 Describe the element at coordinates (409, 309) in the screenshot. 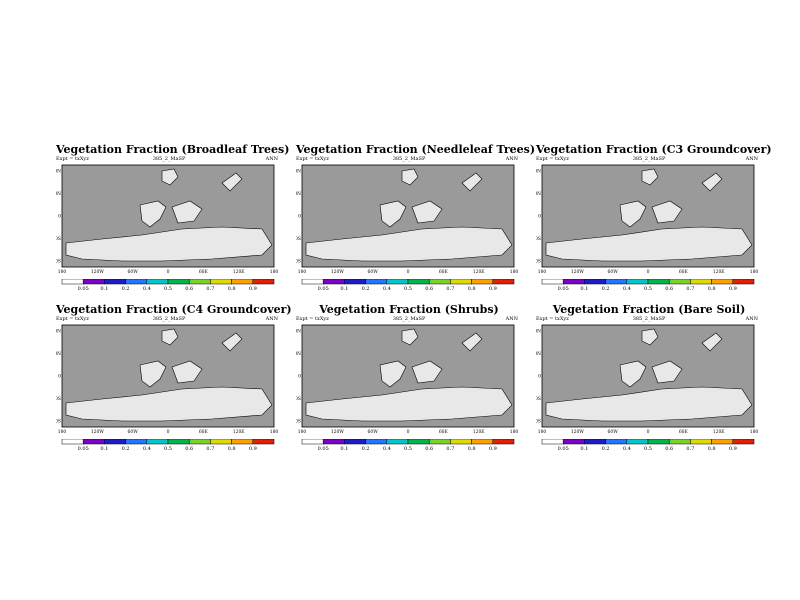

I see `panel-title: Vegetation Fraction (Shrubs)` at that location.